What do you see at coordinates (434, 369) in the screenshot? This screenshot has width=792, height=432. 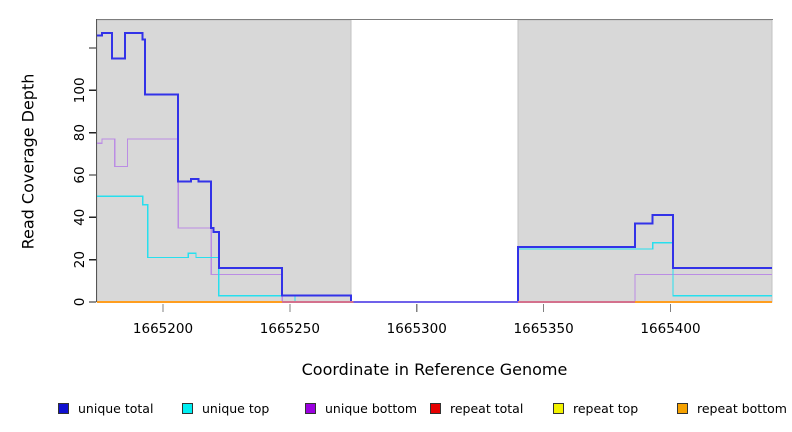 I see `x-axis-label: Coordinate in Reference Genome` at bounding box center [434, 369].